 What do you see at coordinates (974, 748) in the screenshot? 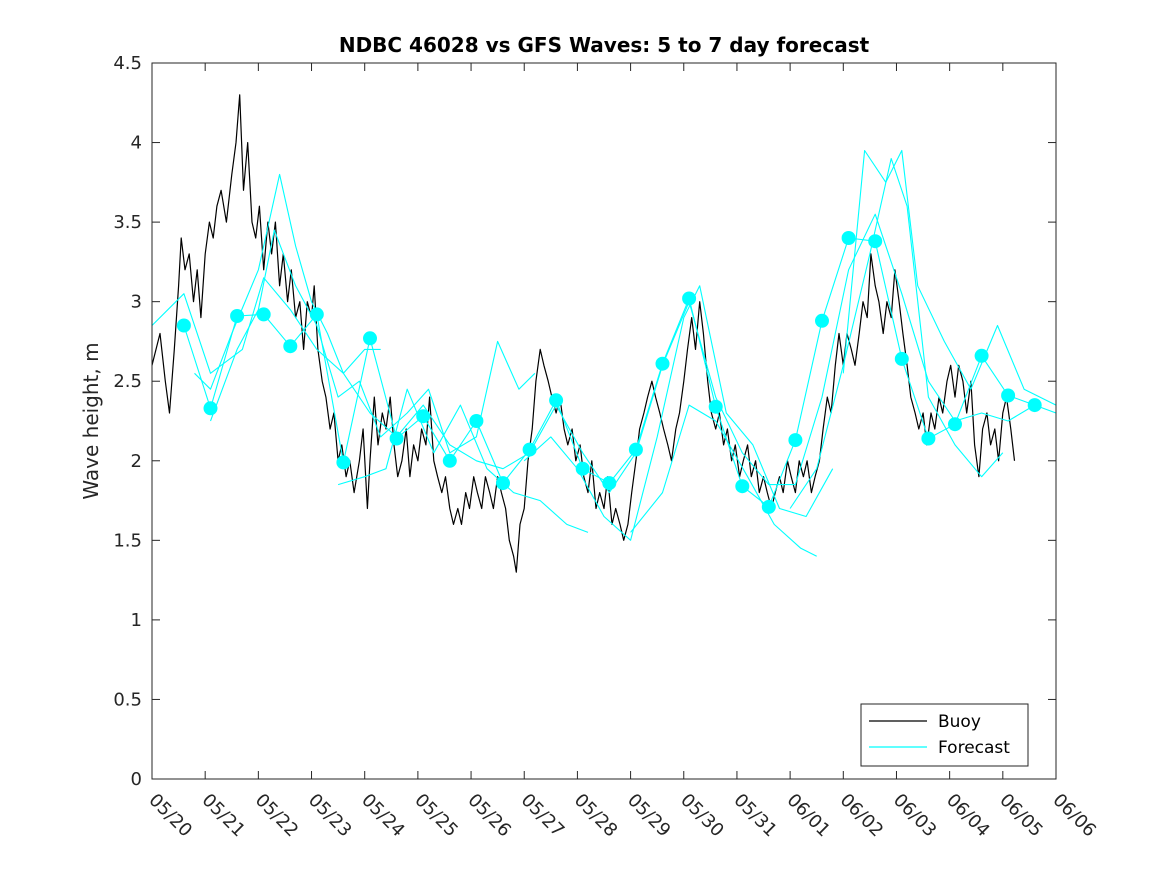
I see `legend-label-1: Forecast` at bounding box center [974, 748].